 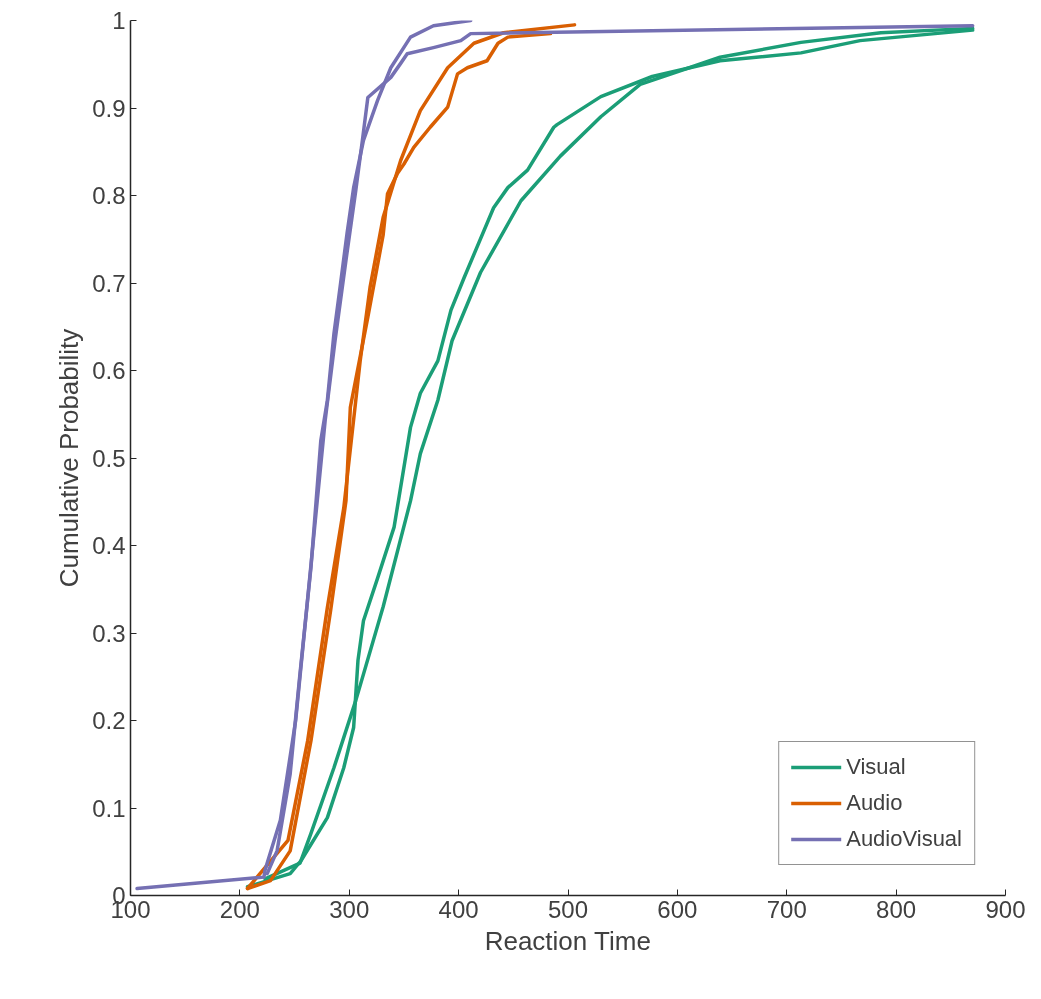 What do you see at coordinates (109, 808) in the screenshot?
I see `y-tick-label: 0.1` at bounding box center [109, 808].